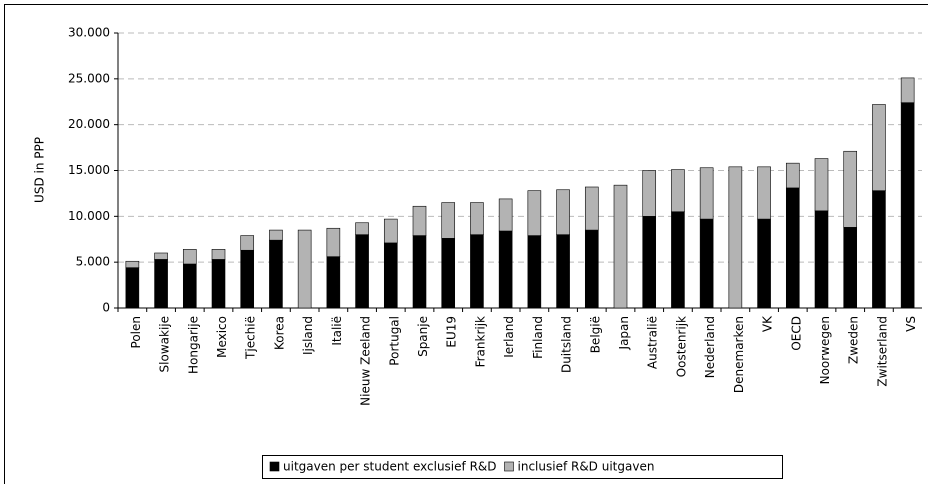  I want to click on x-tick-label: Korea, so click(279, 333).